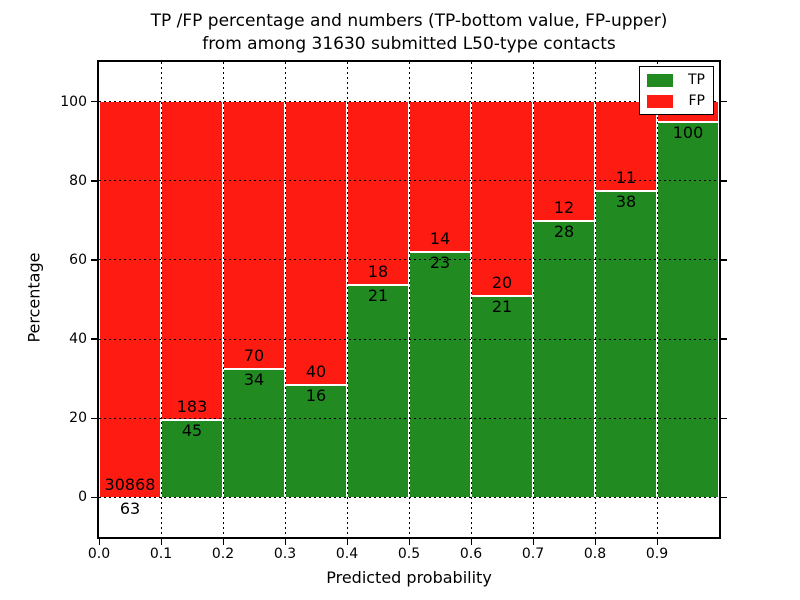 This screenshot has width=800, height=600. I want to click on y-tick-label: 100, so click(73, 101).